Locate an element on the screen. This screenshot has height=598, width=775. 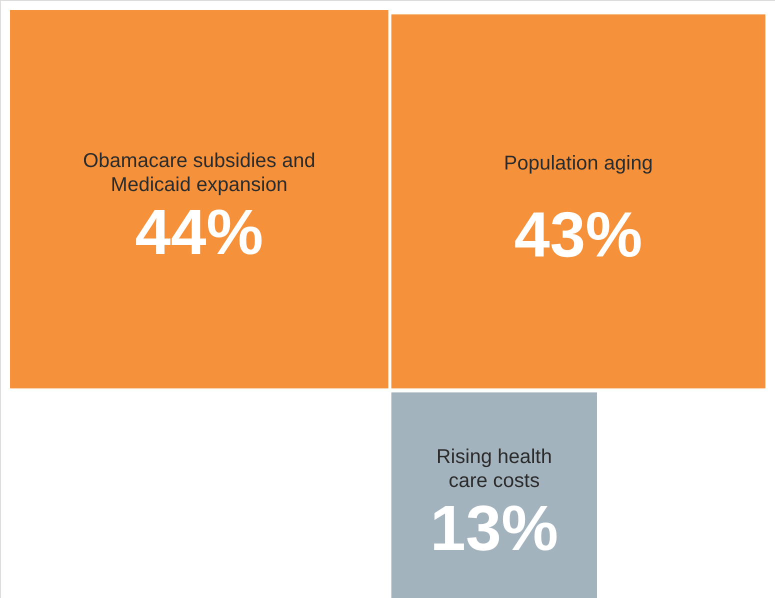
data-label: 43% is located at coordinates (578, 234).